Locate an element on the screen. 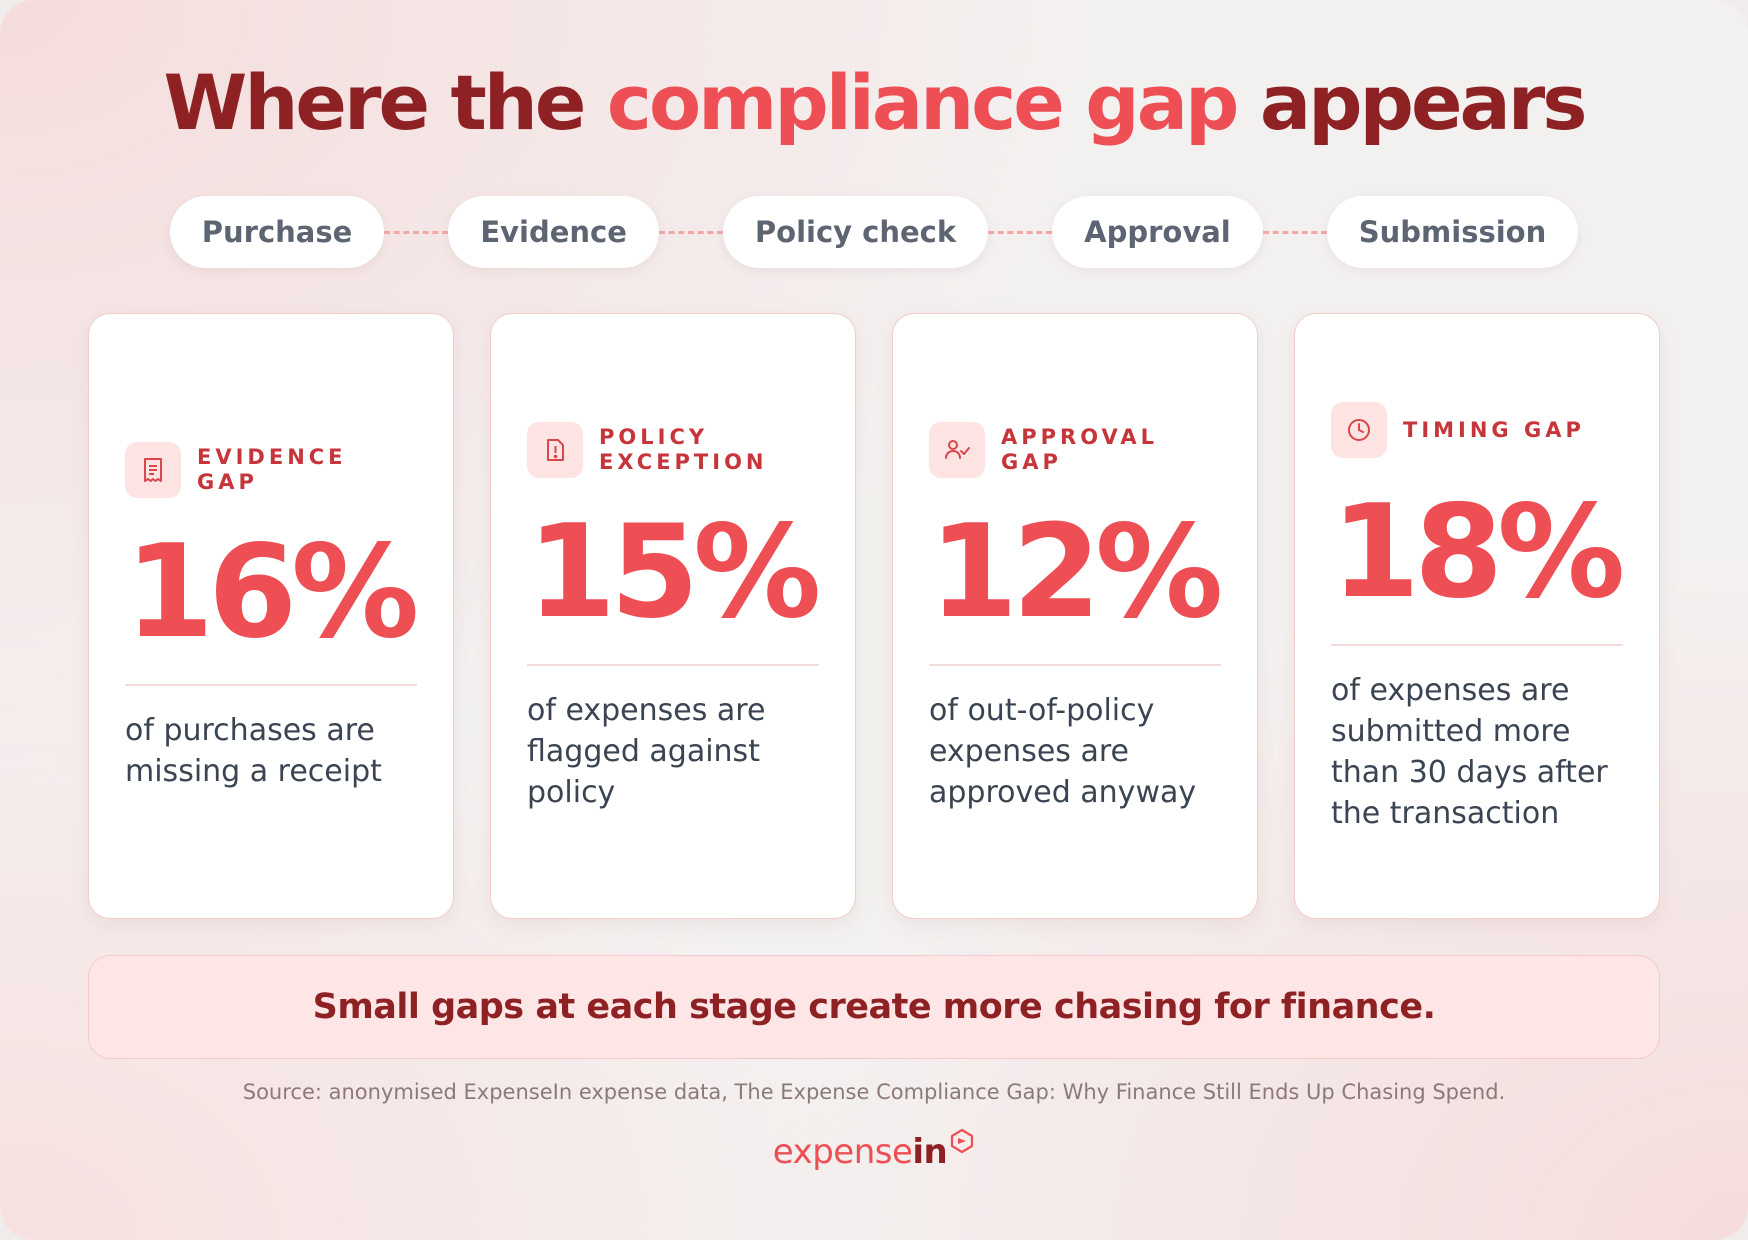 This screenshot has width=1748, height=1240. clock-icon is located at coordinates (1359, 430).